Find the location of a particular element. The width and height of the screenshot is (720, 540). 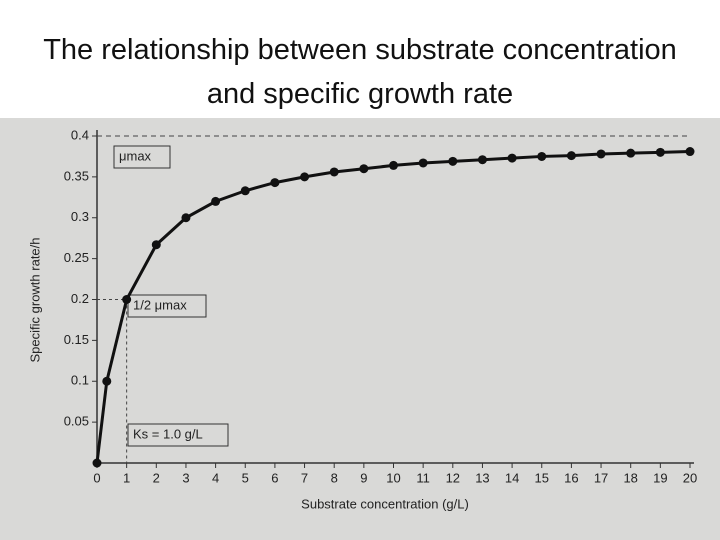

annotation: Ks = 1.0 g/L is located at coordinates (168, 433).